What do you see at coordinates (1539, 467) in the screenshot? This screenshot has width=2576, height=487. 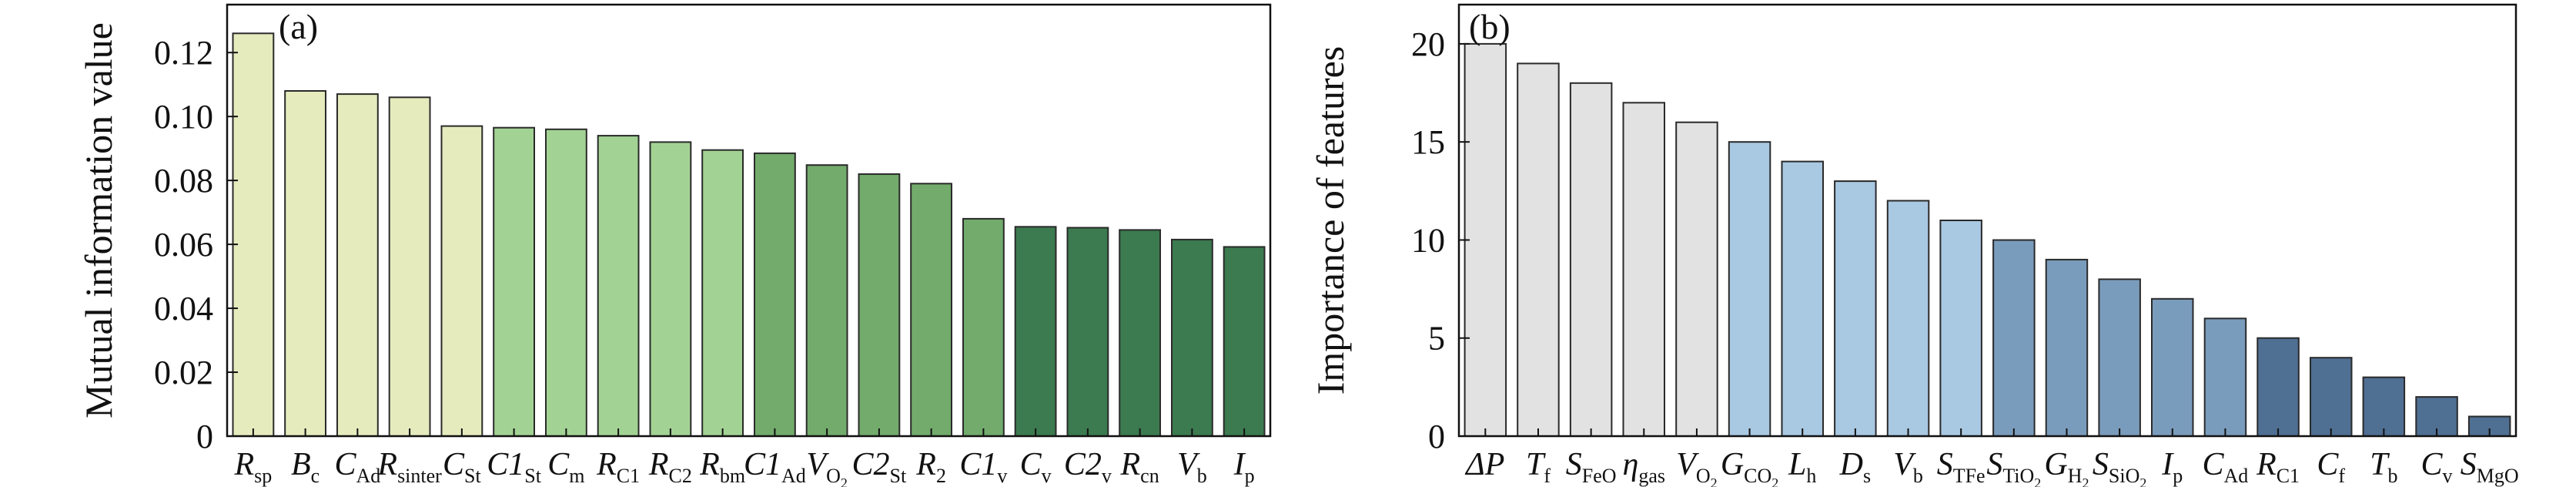 I see `x-tick-label: Tf` at bounding box center [1539, 467].